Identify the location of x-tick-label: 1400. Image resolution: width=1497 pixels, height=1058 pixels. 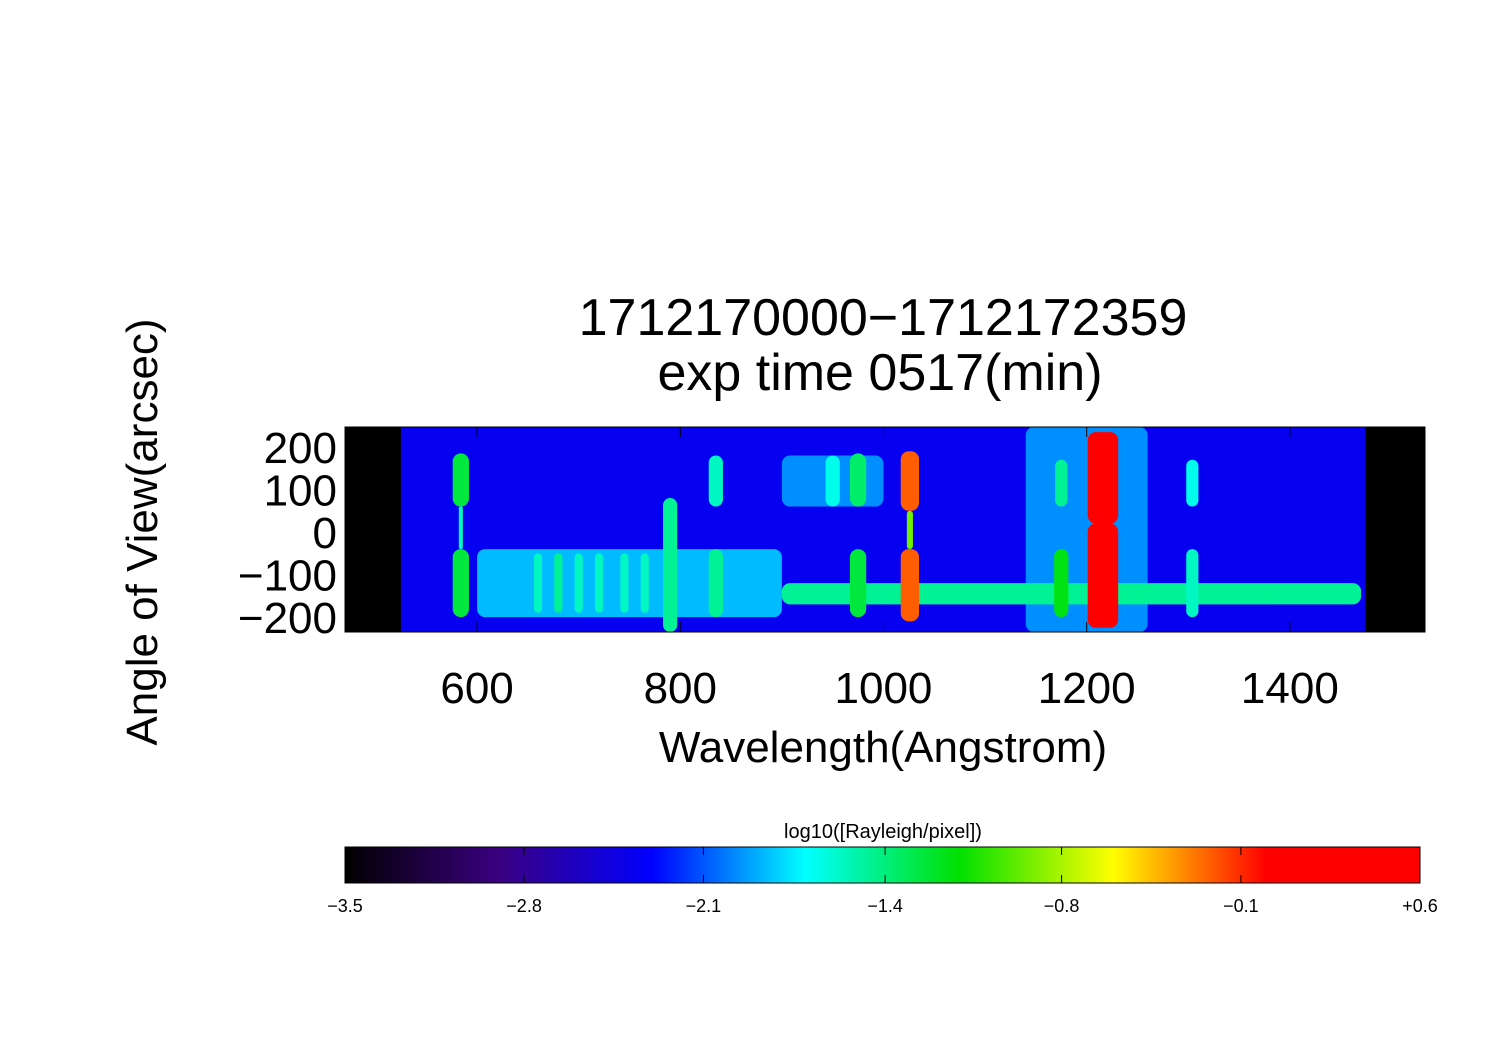
(1290, 688).